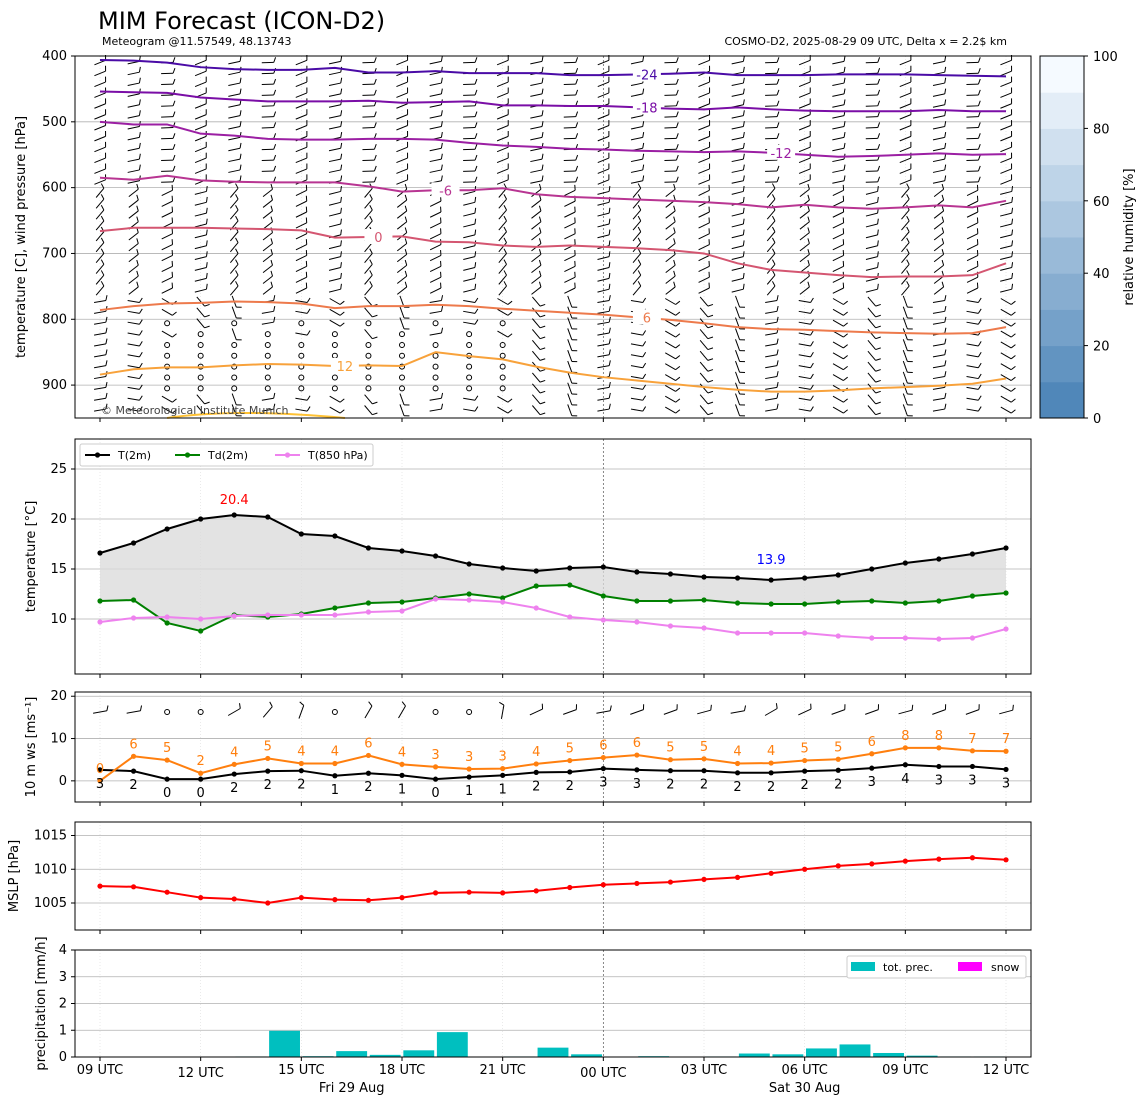 The width and height of the screenshot is (1148, 1105). Describe the element at coordinates (419, 1053) in the screenshot. I see `precip-bar` at that location.